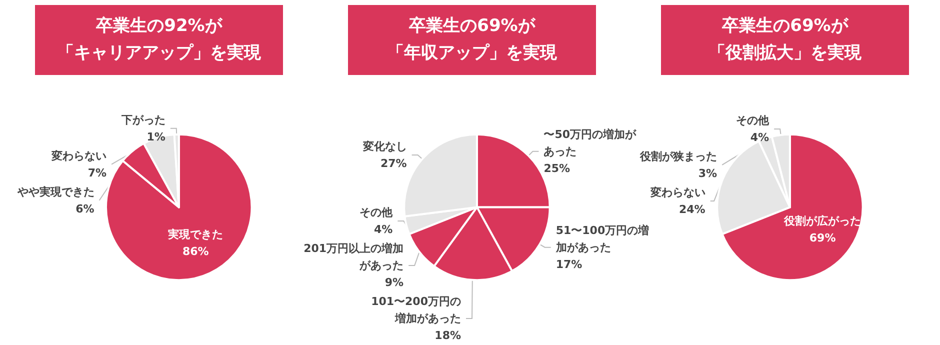 The image size is (940, 345). I want to click on data-label: 9%, so click(394, 282).